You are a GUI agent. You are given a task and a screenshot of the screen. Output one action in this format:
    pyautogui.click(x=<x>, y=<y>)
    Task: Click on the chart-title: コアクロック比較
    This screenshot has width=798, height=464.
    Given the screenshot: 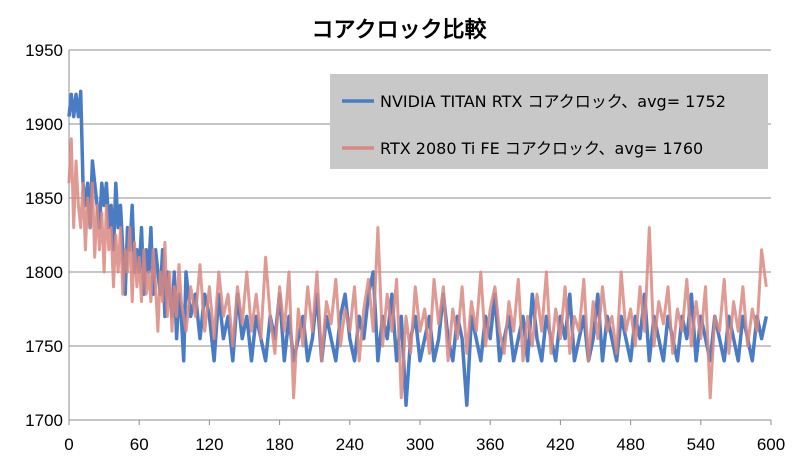 What is the action you would take?
    pyautogui.click(x=400, y=30)
    